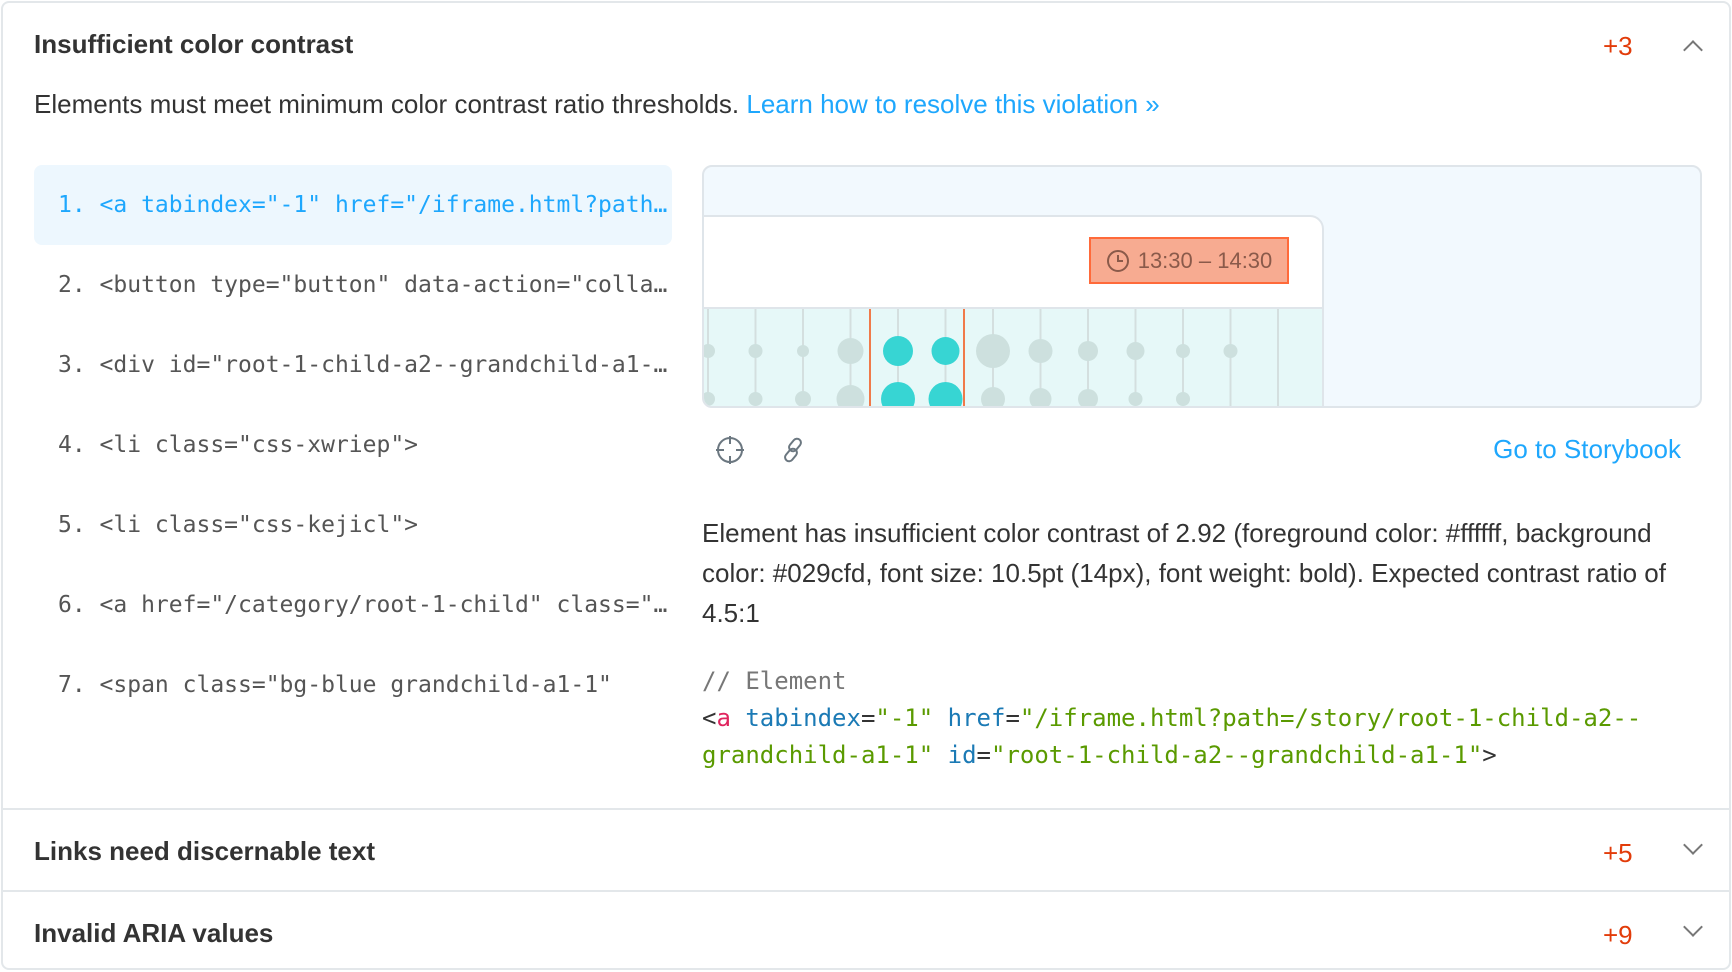  What do you see at coordinates (238, 525) in the screenshot?
I see `element-list-item: 5. <li class="css-kejicl">` at bounding box center [238, 525].